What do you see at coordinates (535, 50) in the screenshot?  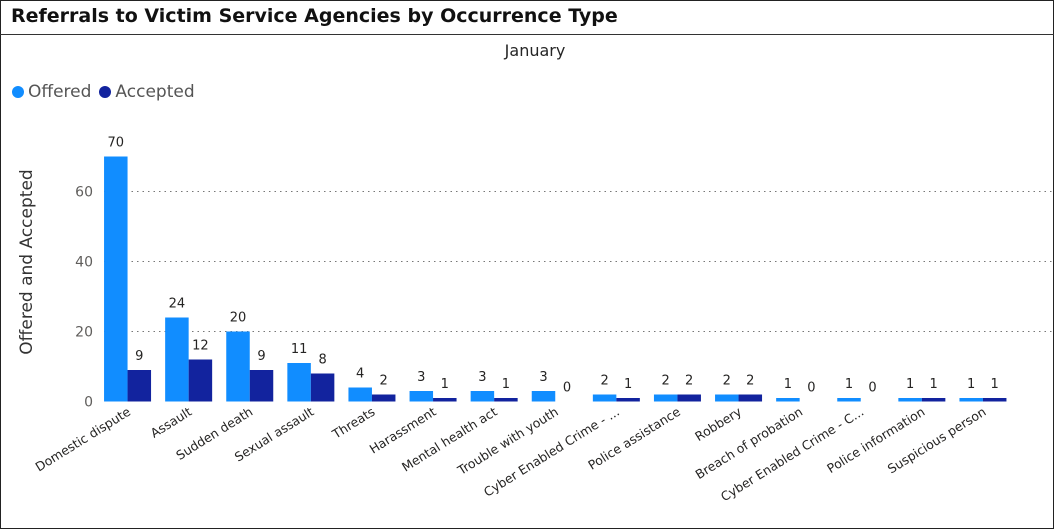 I see `chart-title: January` at bounding box center [535, 50].